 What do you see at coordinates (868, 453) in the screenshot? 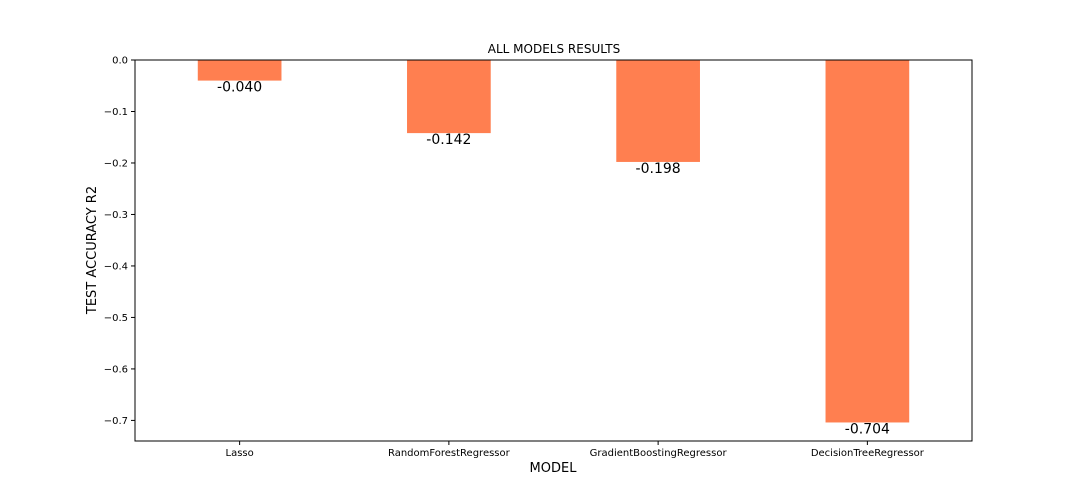
I see `x-tick-label: DecisionTreeRegressor` at bounding box center [868, 453].